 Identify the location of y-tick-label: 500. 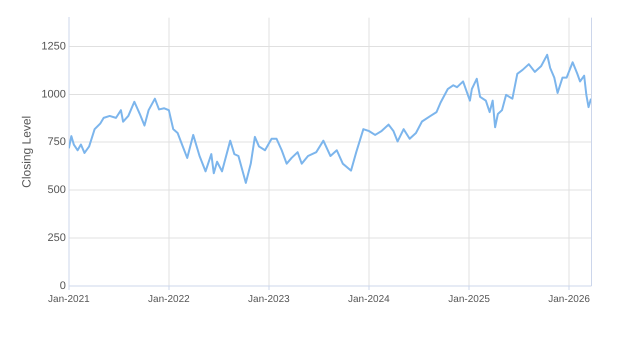
(57, 190).